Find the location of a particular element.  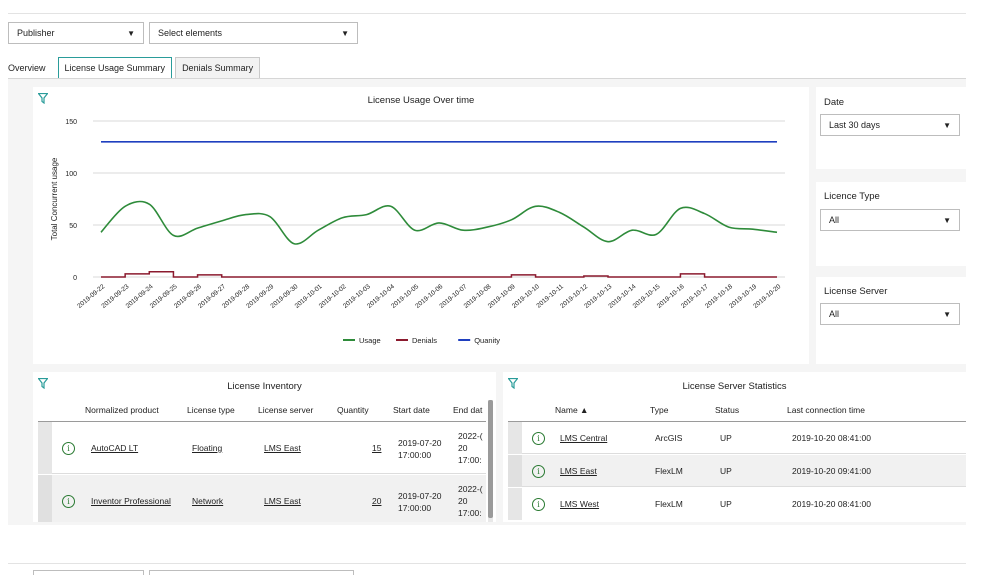

col-license-server: License server is located at coordinates (286, 410).